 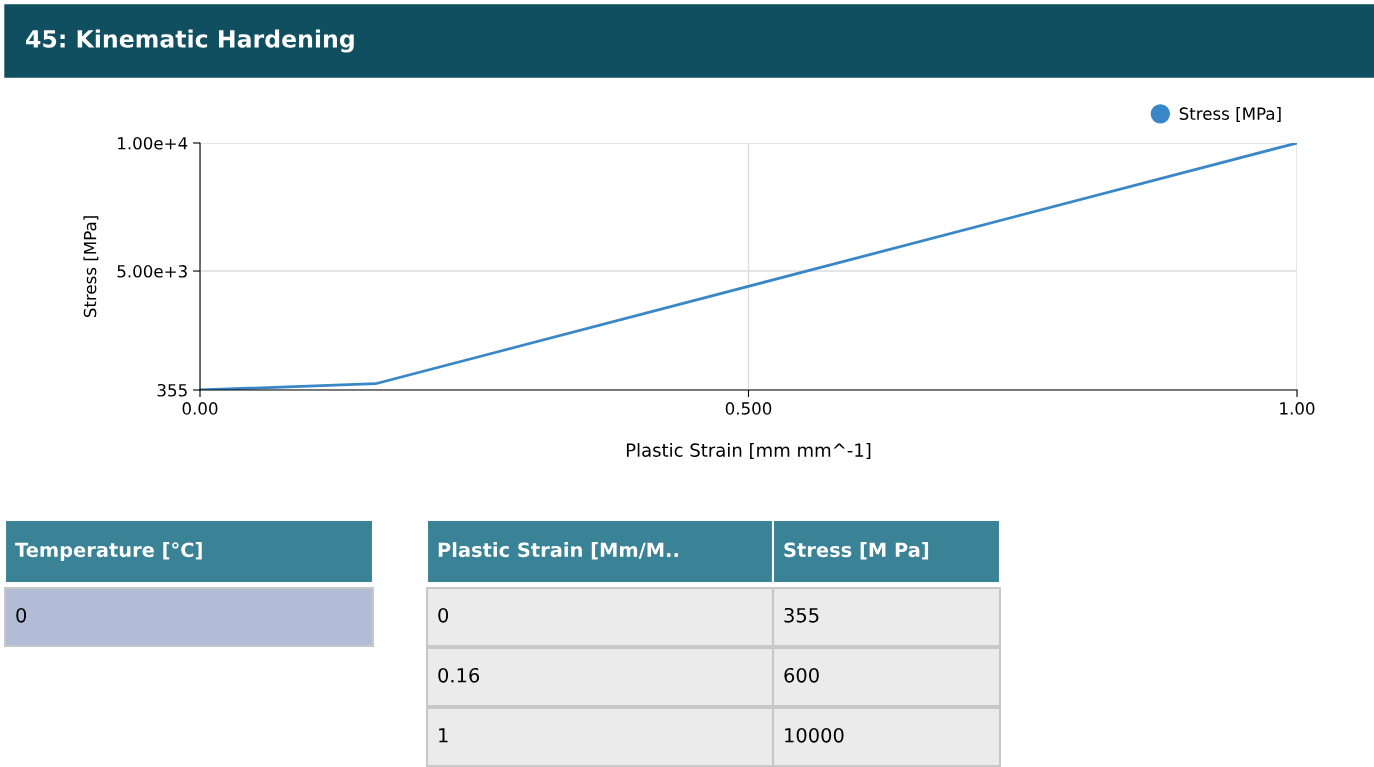 I want to click on text: 600, so click(x=801, y=675).